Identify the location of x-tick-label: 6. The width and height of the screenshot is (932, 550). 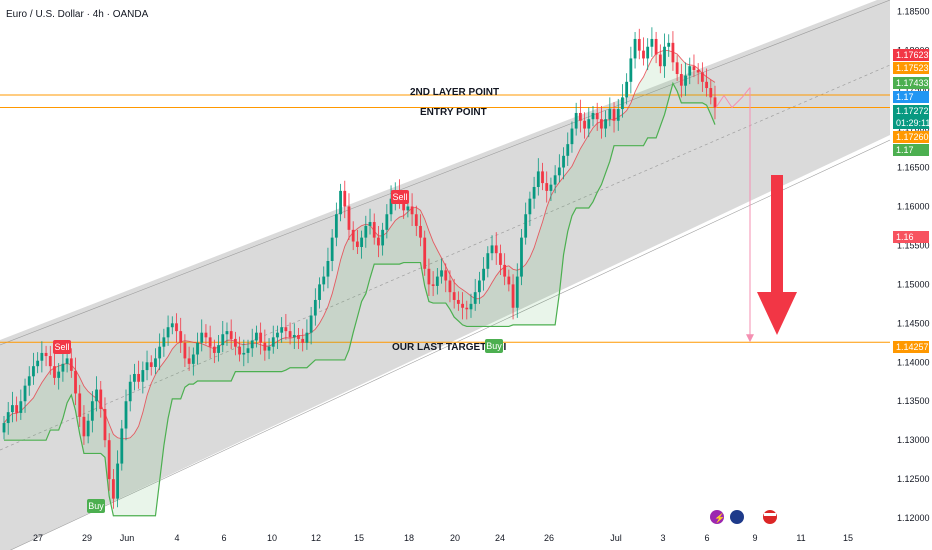
(223, 538).